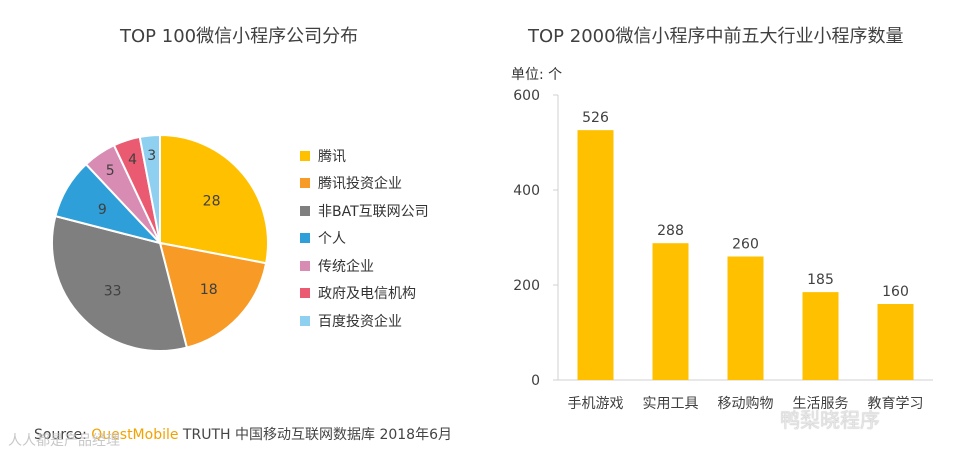 This screenshot has width=960, height=456. I want to click on y-tick-label: 400, so click(526, 191).